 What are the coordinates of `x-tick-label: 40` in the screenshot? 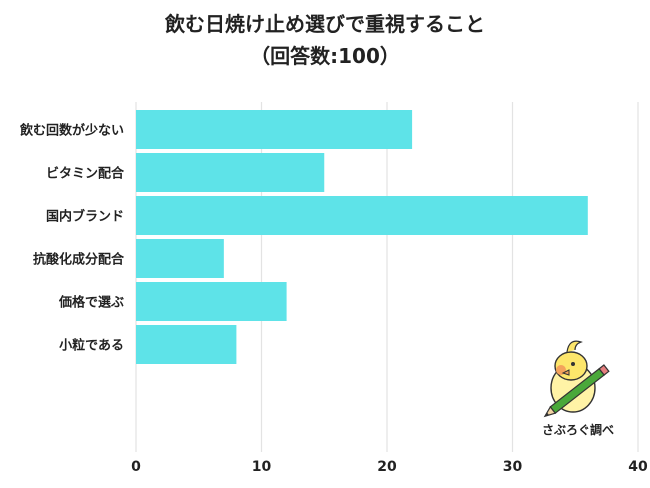 It's located at (638, 467).